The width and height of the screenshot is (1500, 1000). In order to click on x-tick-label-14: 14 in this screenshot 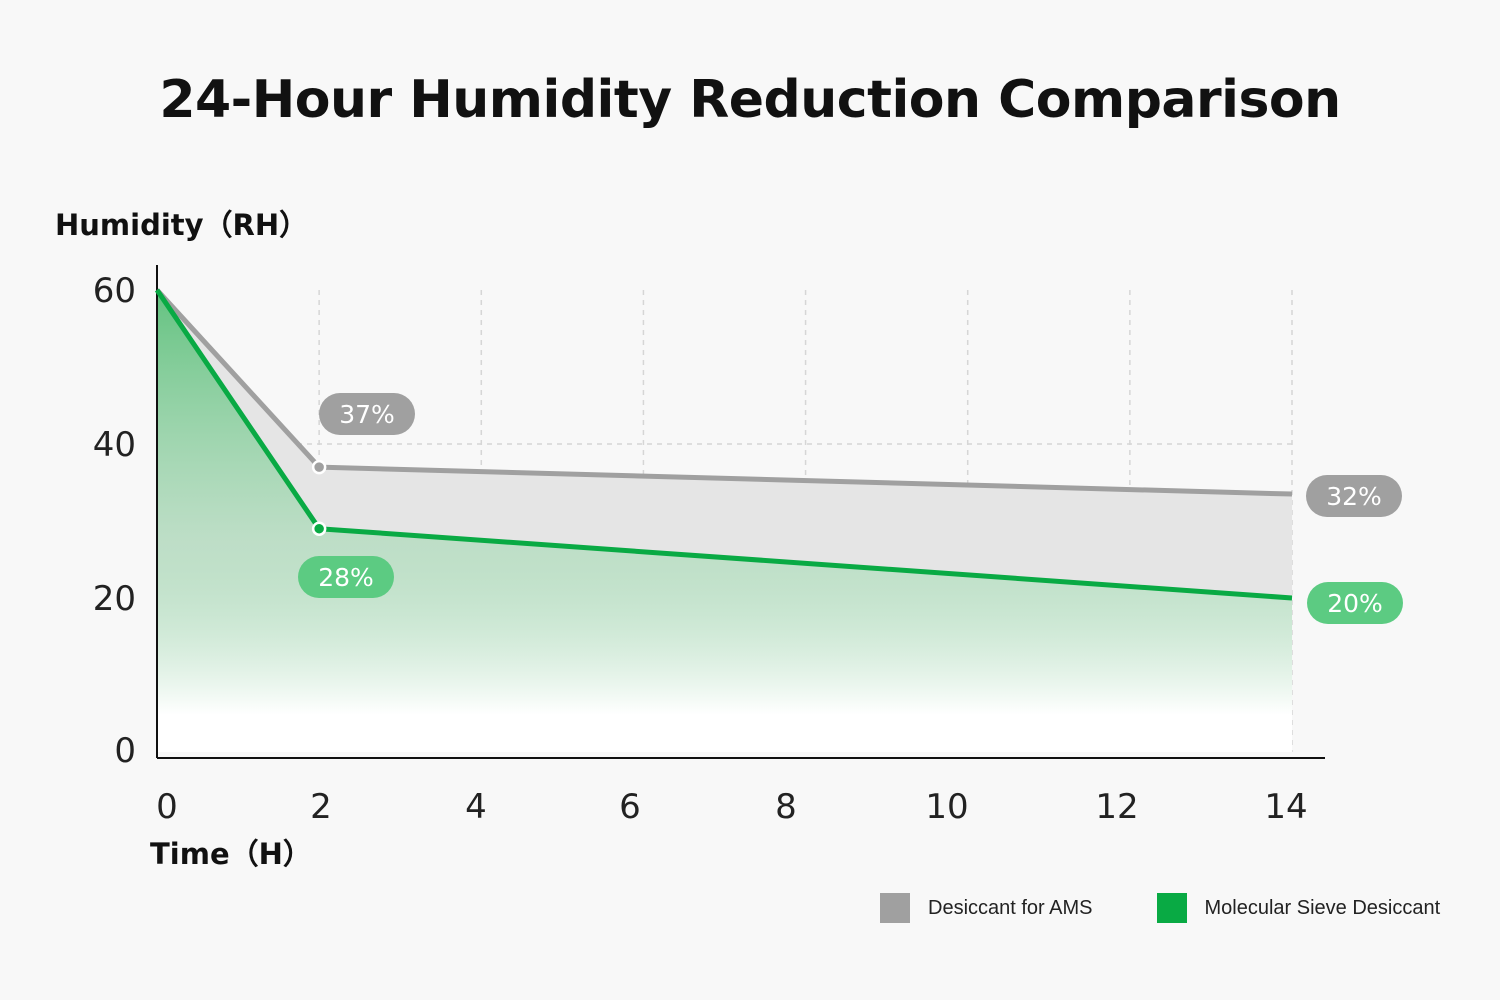, I will do `click(1285, 807)`.